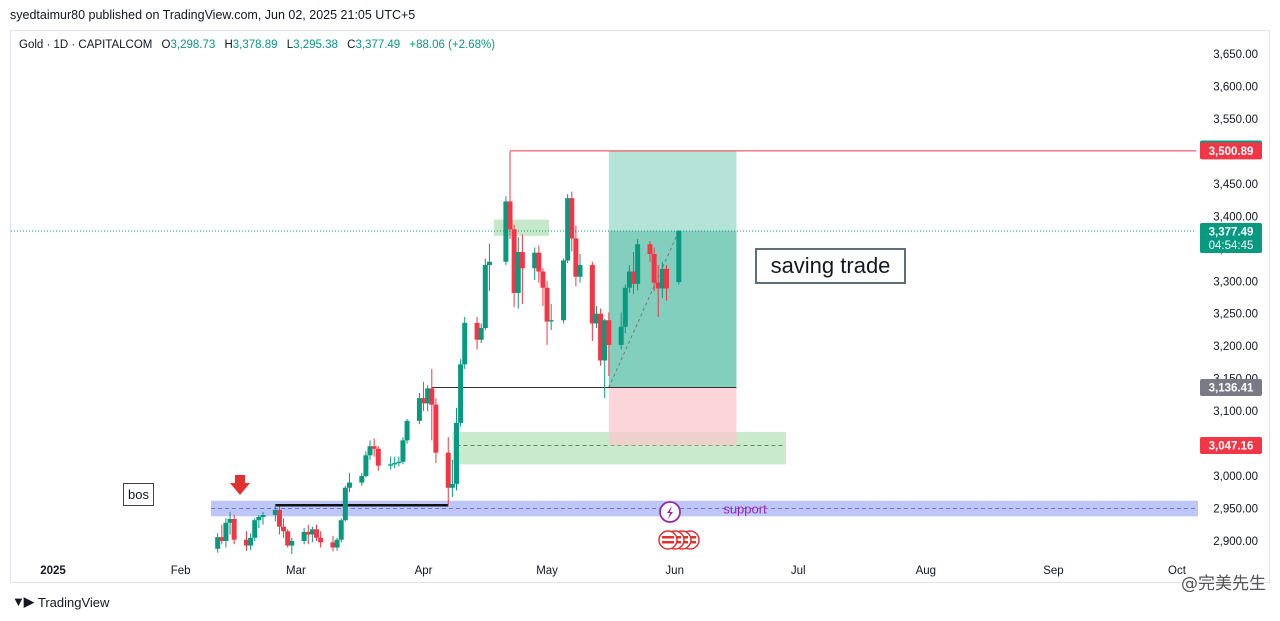 The image size is (1280, 621). What do you see at coordinates (1235, 185) in the screenshot?
I see `price-tick-label: 3,450.00` at bounding box center [1235, 185].